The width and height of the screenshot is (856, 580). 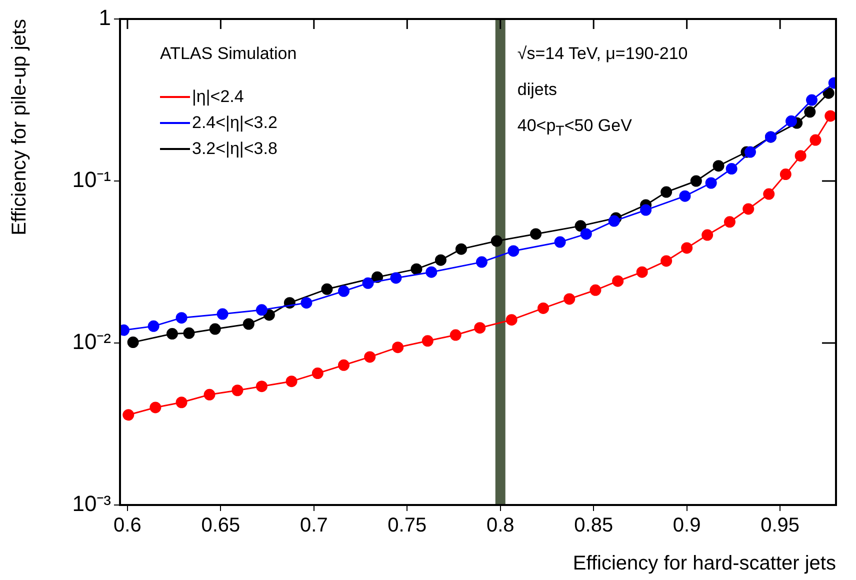 I want to click on x-axis-title: Efficiency for hard-scatter jets, so click(x=704, y=563).